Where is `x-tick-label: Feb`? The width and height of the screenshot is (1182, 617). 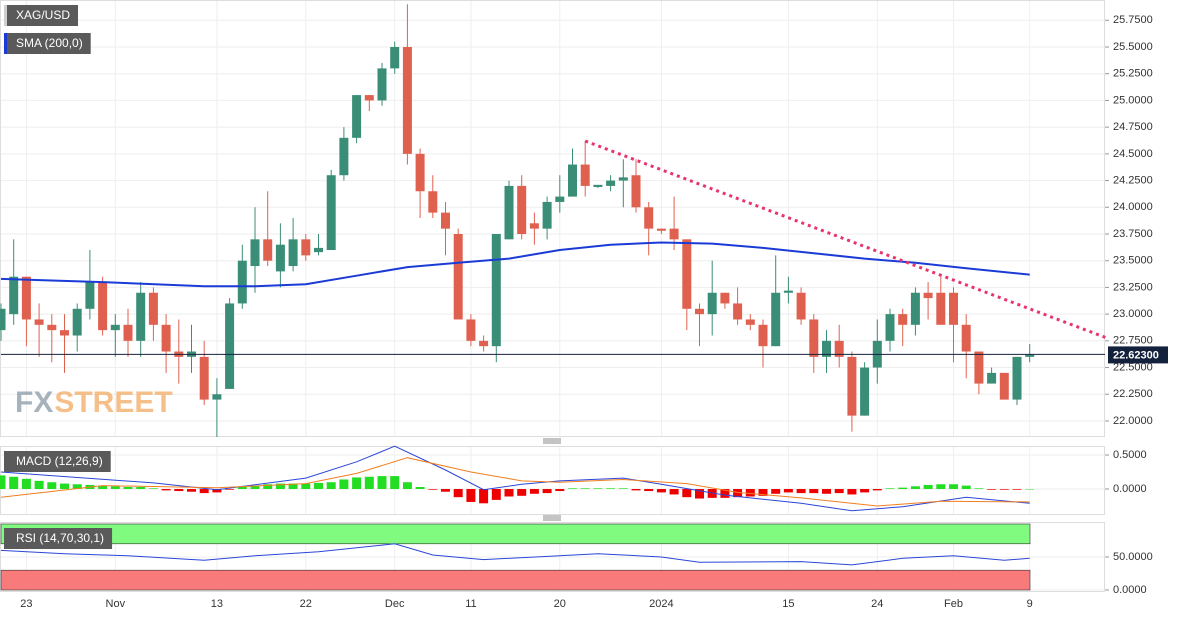 x-tick-label: Feb is located at coordinates (953, 604).